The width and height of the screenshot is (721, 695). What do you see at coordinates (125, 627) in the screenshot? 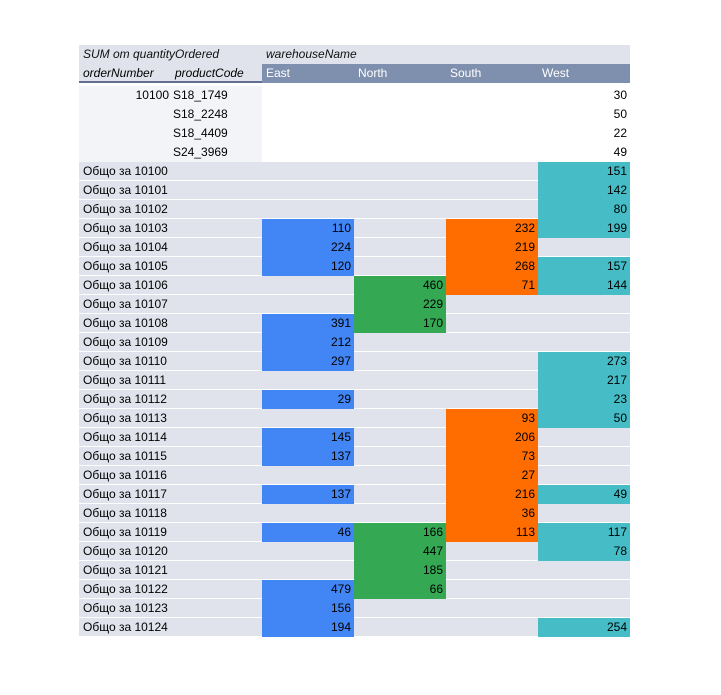
I see `order-total-label: Общо за 10124` at bounding box center [125, 627].